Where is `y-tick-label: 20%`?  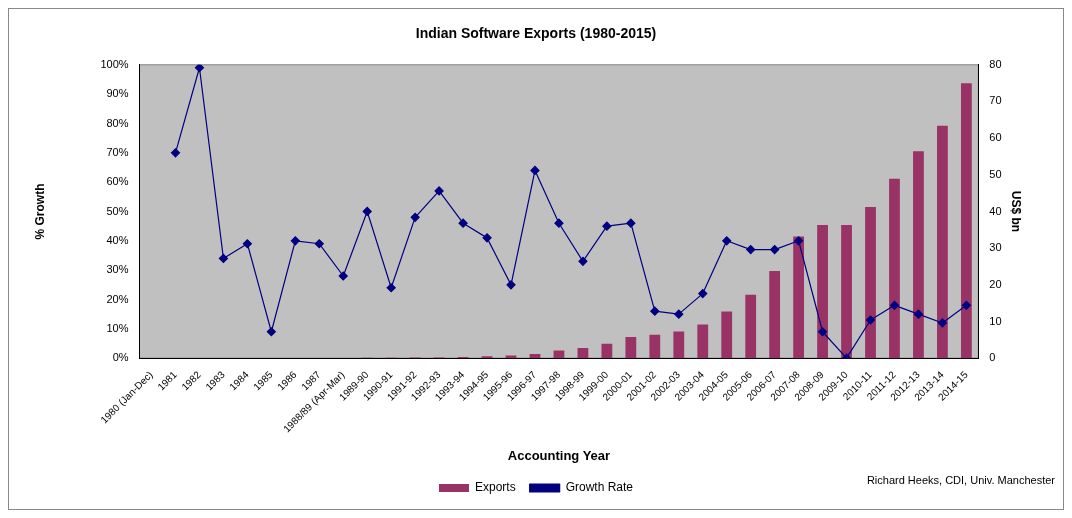 y-tick-label: 20% is located at coordinates (117, 298).